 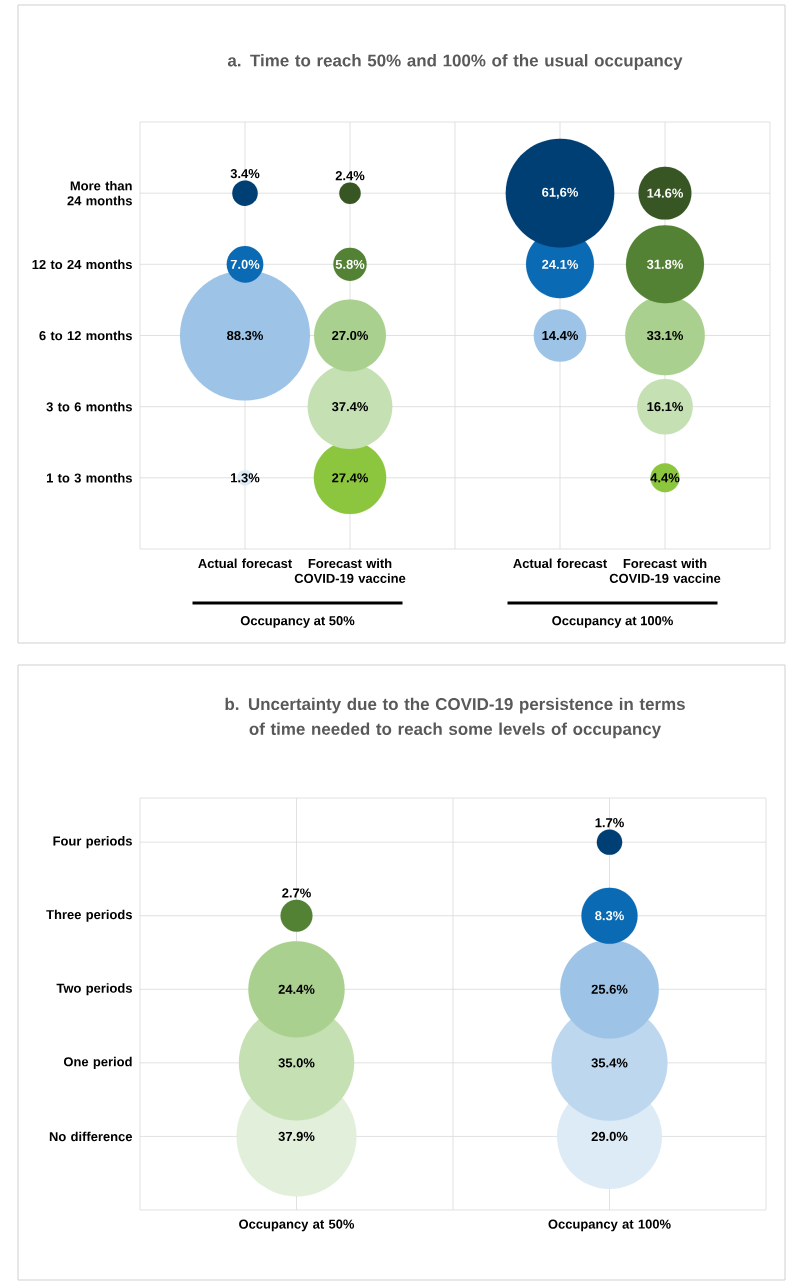 What do you see at coordinates (560, 335) in the screenshot?
I see `data-label: 14.4%` at bounding box center [560, 335].